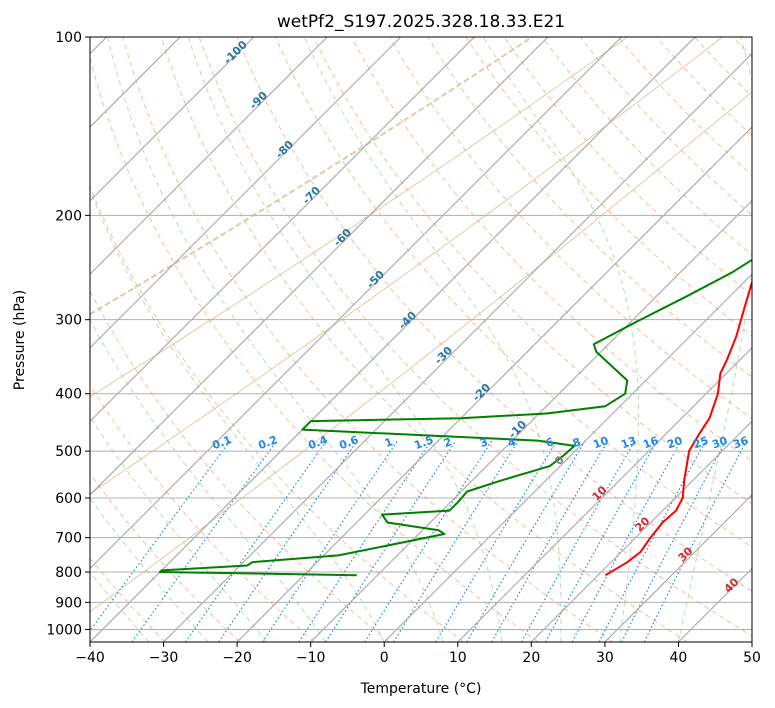 The image size is (775, 708). What do you see at coordinates (421, 22) in the screenshot?
I see `chart-title: wetPf2_S197.2025.328.18.33.E21` at bounding box center [421, 22].